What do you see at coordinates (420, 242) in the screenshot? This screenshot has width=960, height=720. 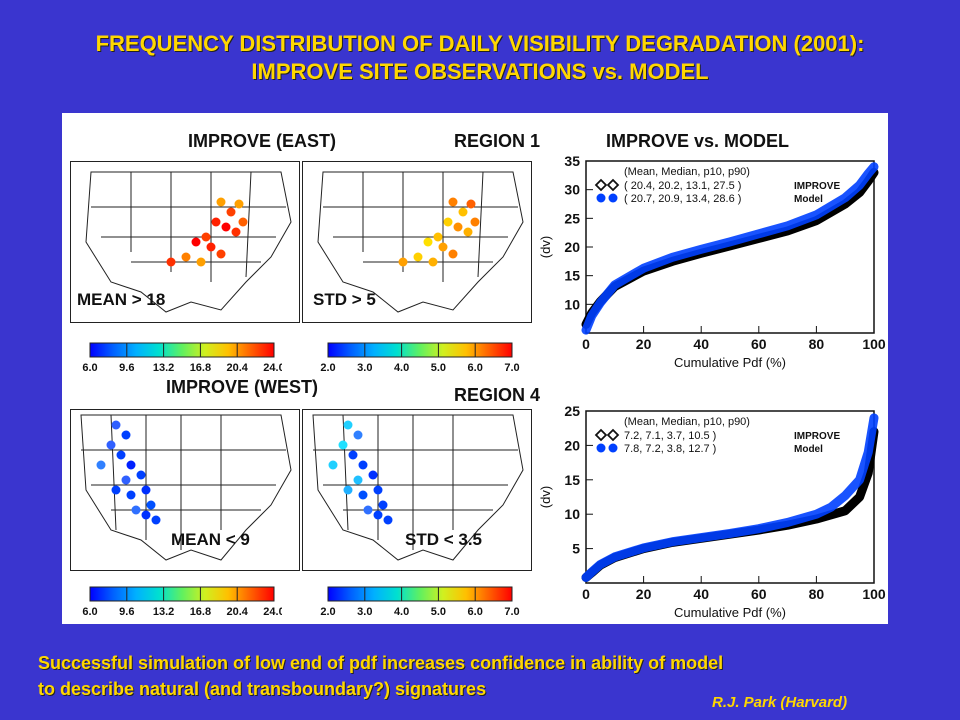 I see `us-map-east-std` at bounding box center [420, 242].